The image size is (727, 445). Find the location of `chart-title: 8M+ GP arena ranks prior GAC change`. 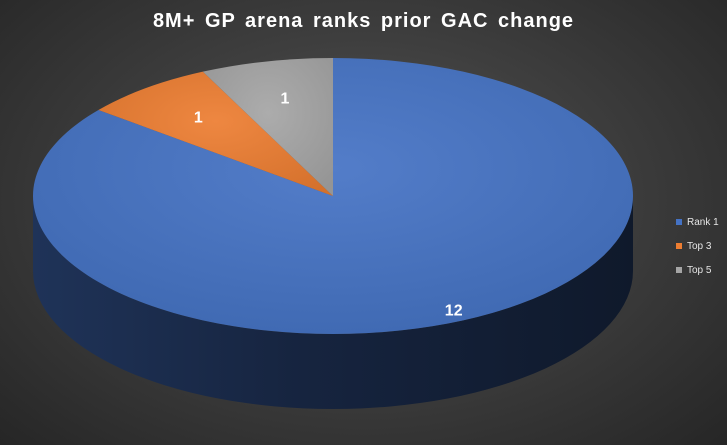

chart-title: 8M+ GP arena ranks prior GAC change is located at coordinates (363, 21).